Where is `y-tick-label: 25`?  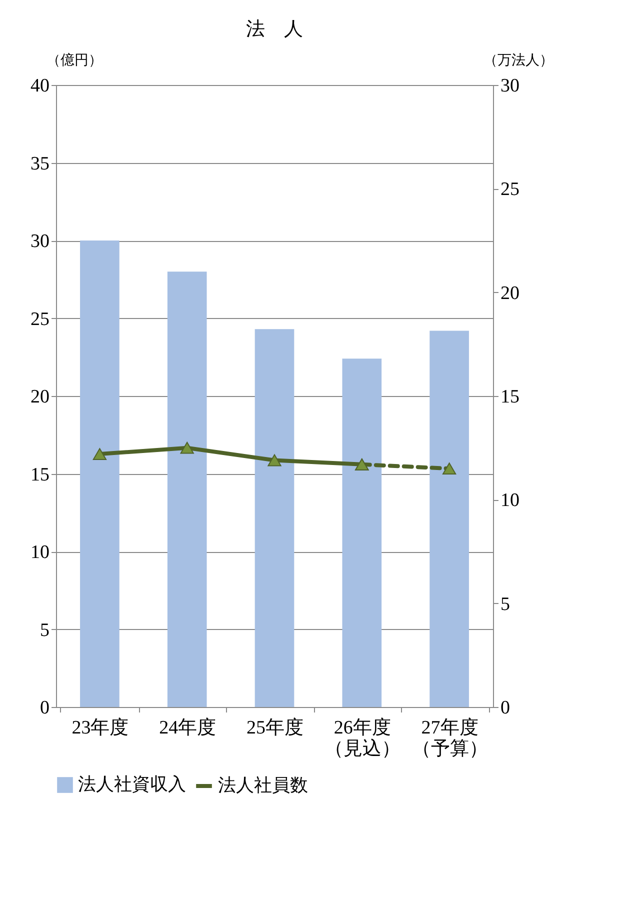
y-tick-label: 25 is located at coordinates (40, 319).